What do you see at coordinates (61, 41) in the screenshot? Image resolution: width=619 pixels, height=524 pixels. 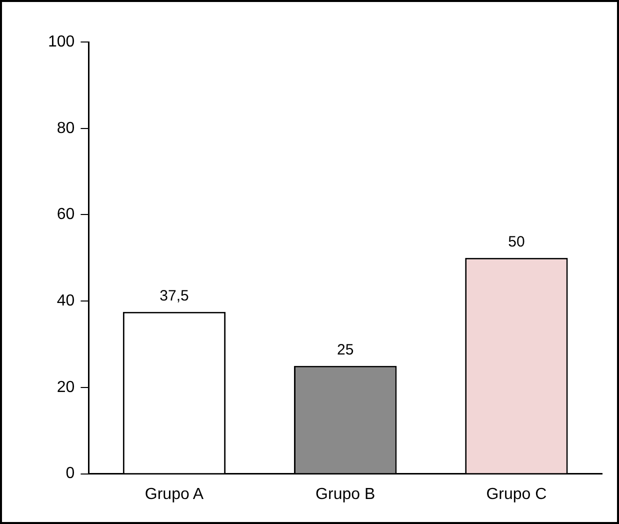 I see `y-tick-label: 100` at bounding box center [61, 41].